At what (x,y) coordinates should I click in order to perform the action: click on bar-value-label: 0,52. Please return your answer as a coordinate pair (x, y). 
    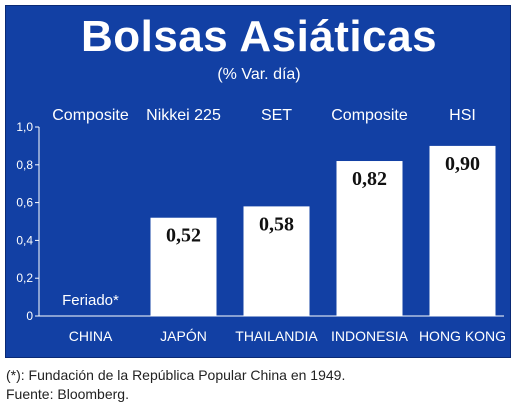
    Looking at the image, I should click on (183, 236).